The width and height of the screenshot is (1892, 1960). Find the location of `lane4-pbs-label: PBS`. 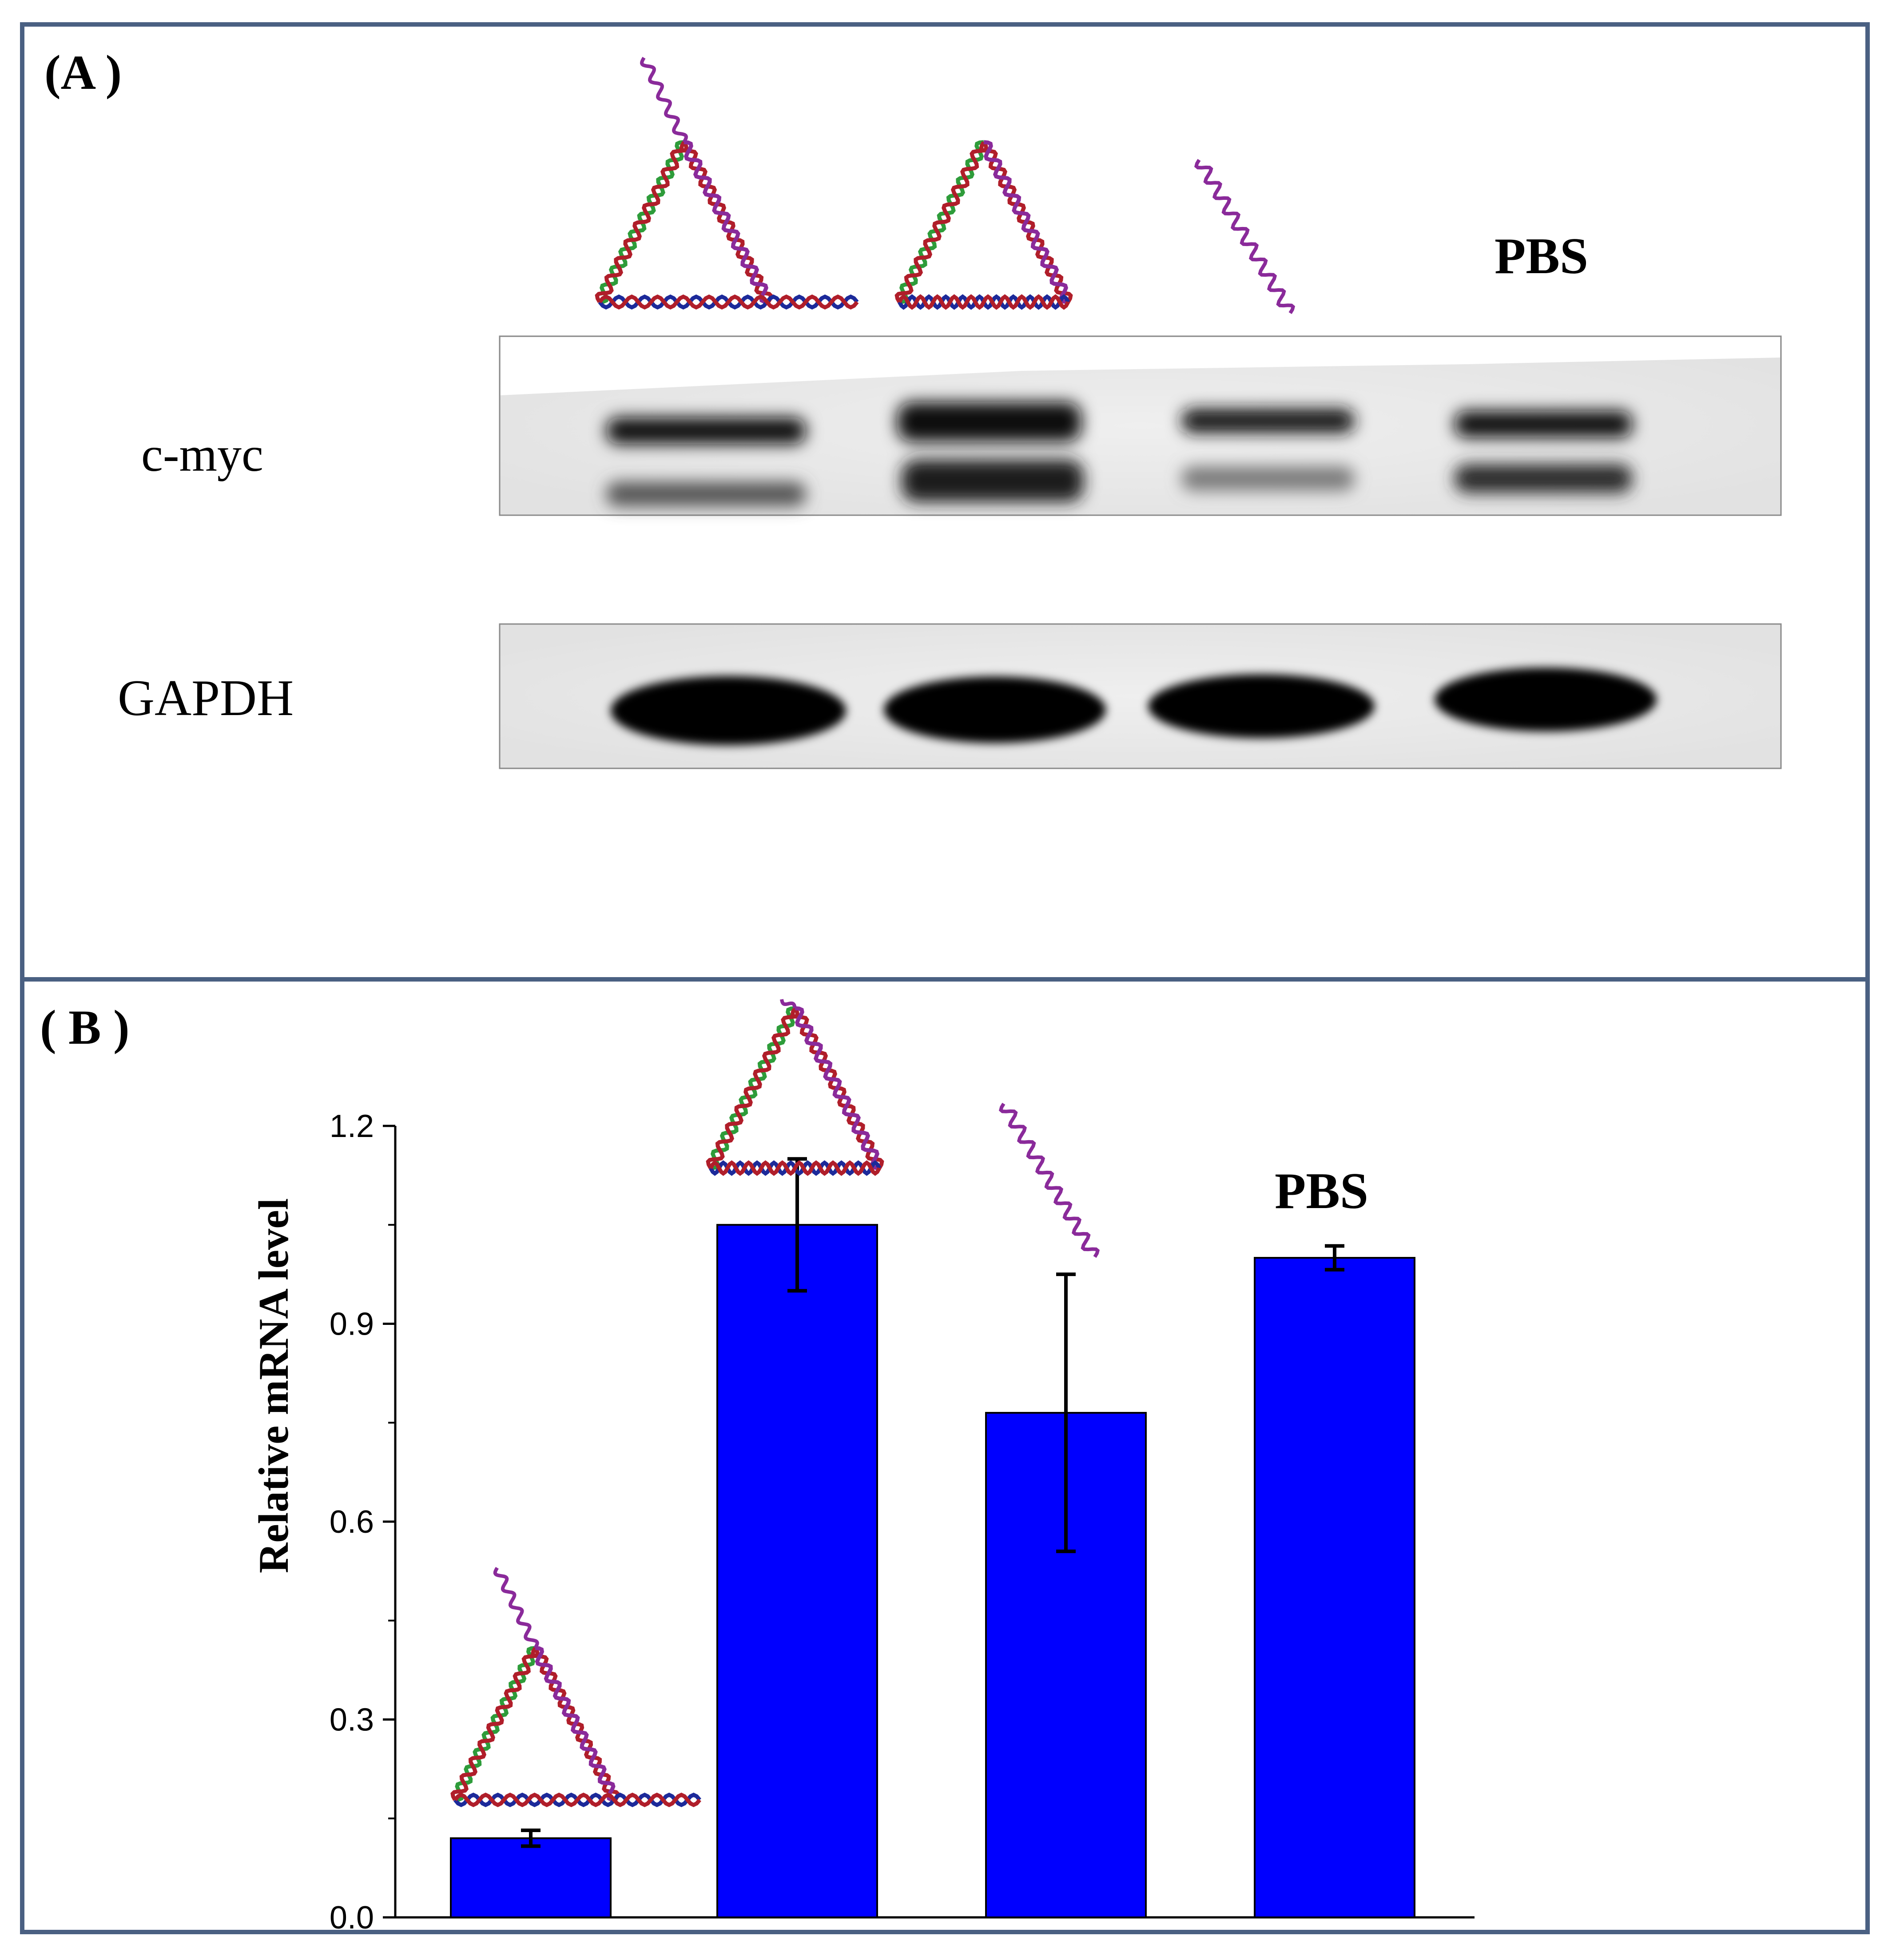

lane4-pbs-label: PBS is located at coordinates (1541, 256).